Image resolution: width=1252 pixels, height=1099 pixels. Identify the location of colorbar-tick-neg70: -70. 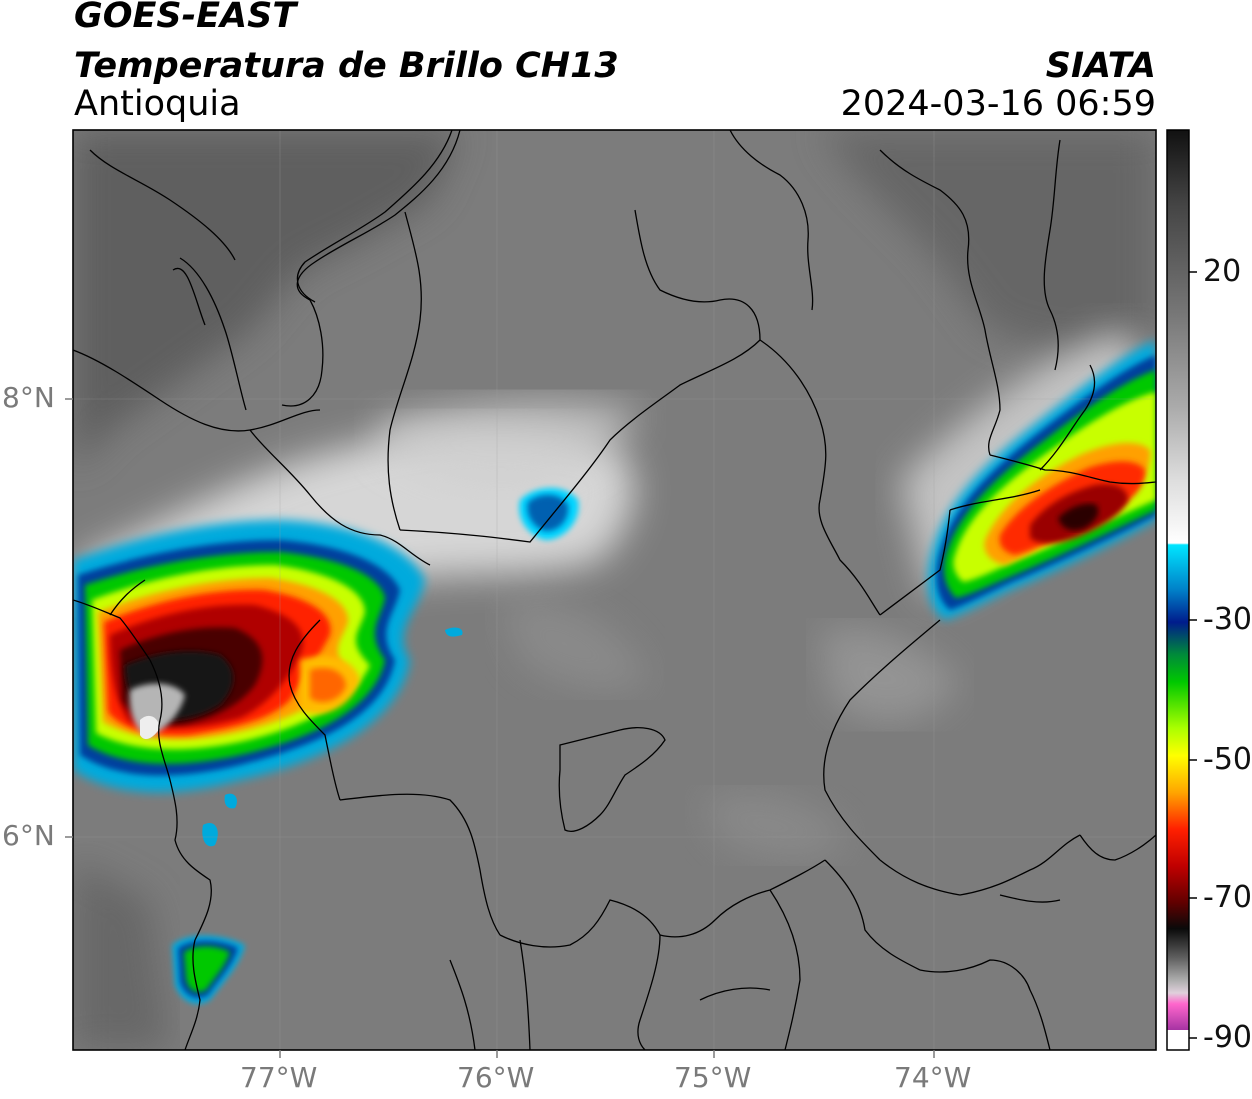
(1227, 897).